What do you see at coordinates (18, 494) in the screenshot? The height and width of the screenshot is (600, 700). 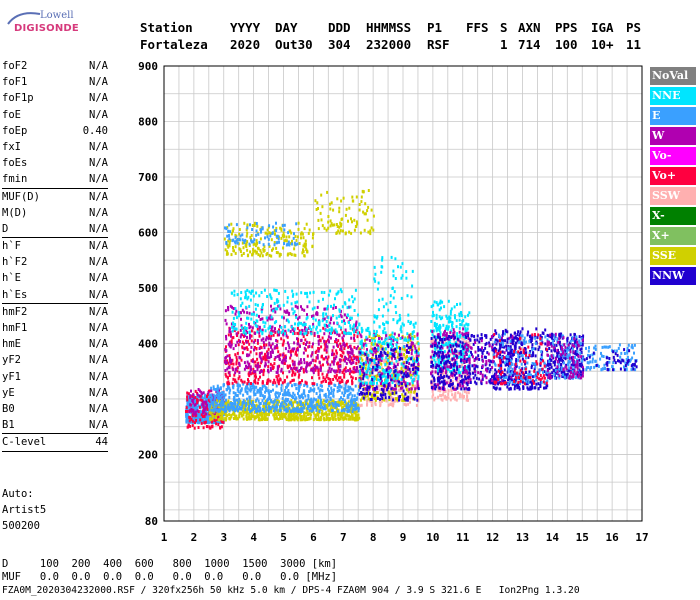 I see `auto-label: Auto:` at bounding box center [18, 494].